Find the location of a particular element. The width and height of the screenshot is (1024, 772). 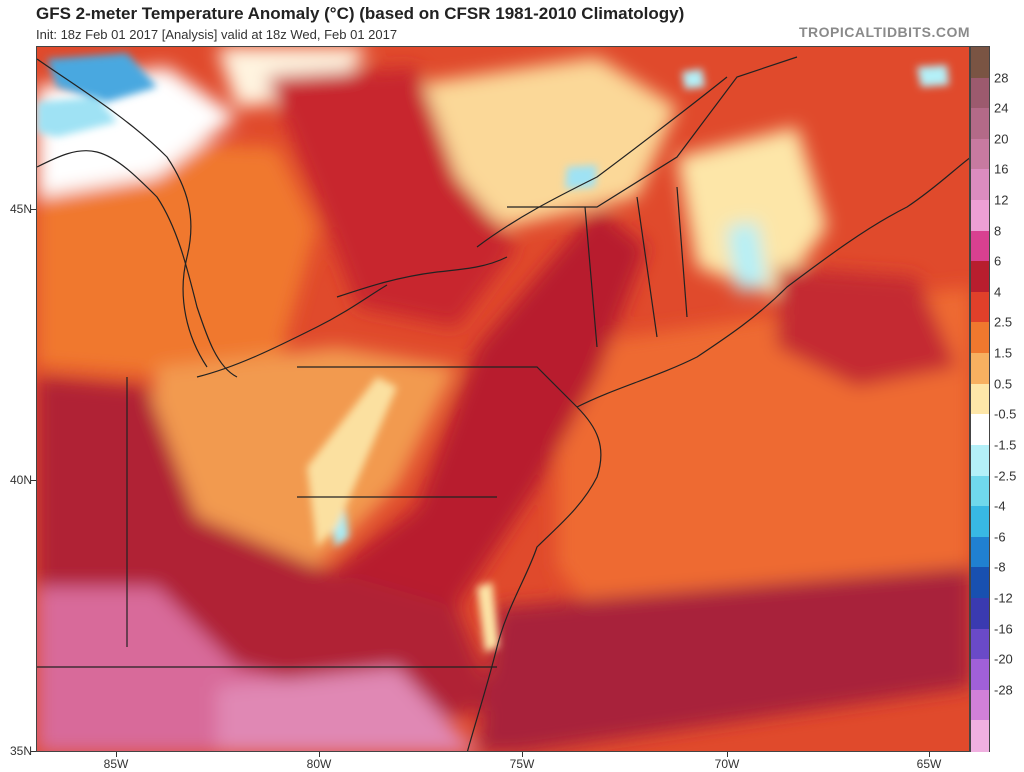

great-lakes-outline is located at coordinates (122, 213).